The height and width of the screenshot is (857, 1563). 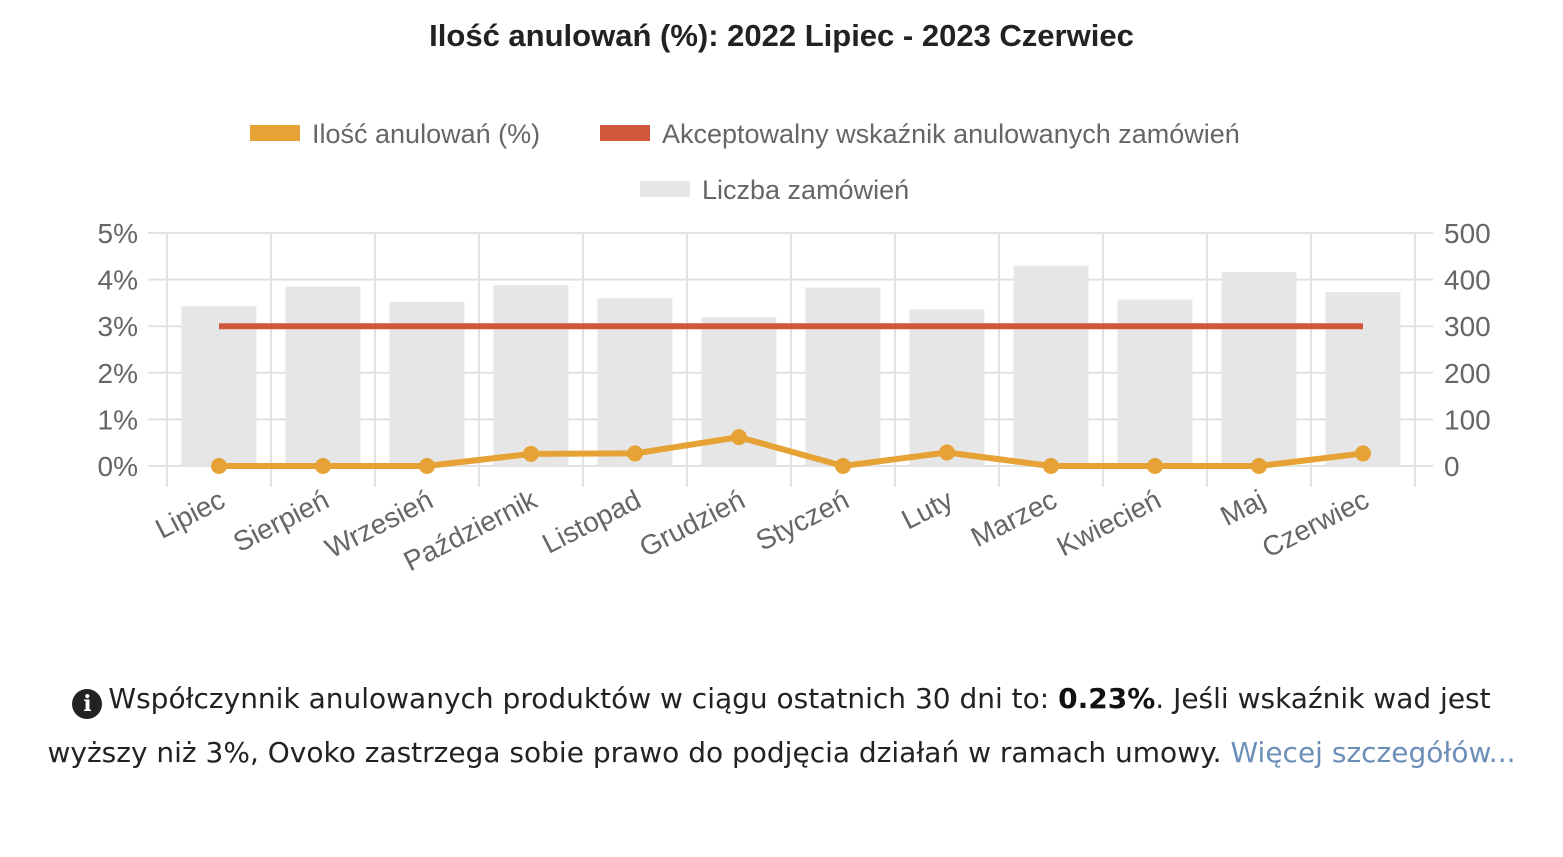 What do you see at coordinates (791, 451) in the screenshot?
I see `line-cancellation-rate` at bounding box center [791, 451].